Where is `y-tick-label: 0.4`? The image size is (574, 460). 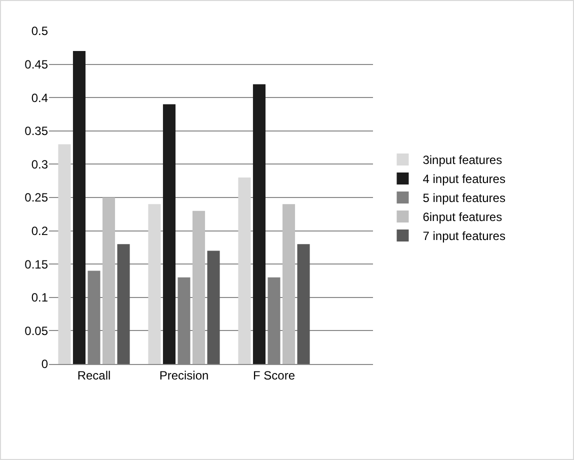
y-tick-label: 0.4 is located at coordinates (39, 97).